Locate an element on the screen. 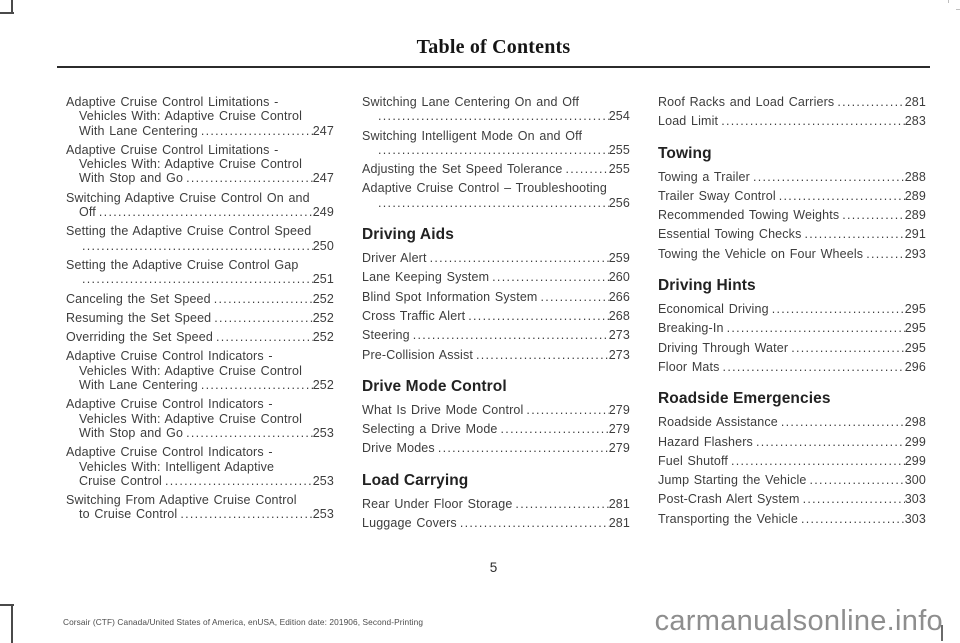 The image size is (960, 643). page-ref: 296 is located at coordinates (915, 366).